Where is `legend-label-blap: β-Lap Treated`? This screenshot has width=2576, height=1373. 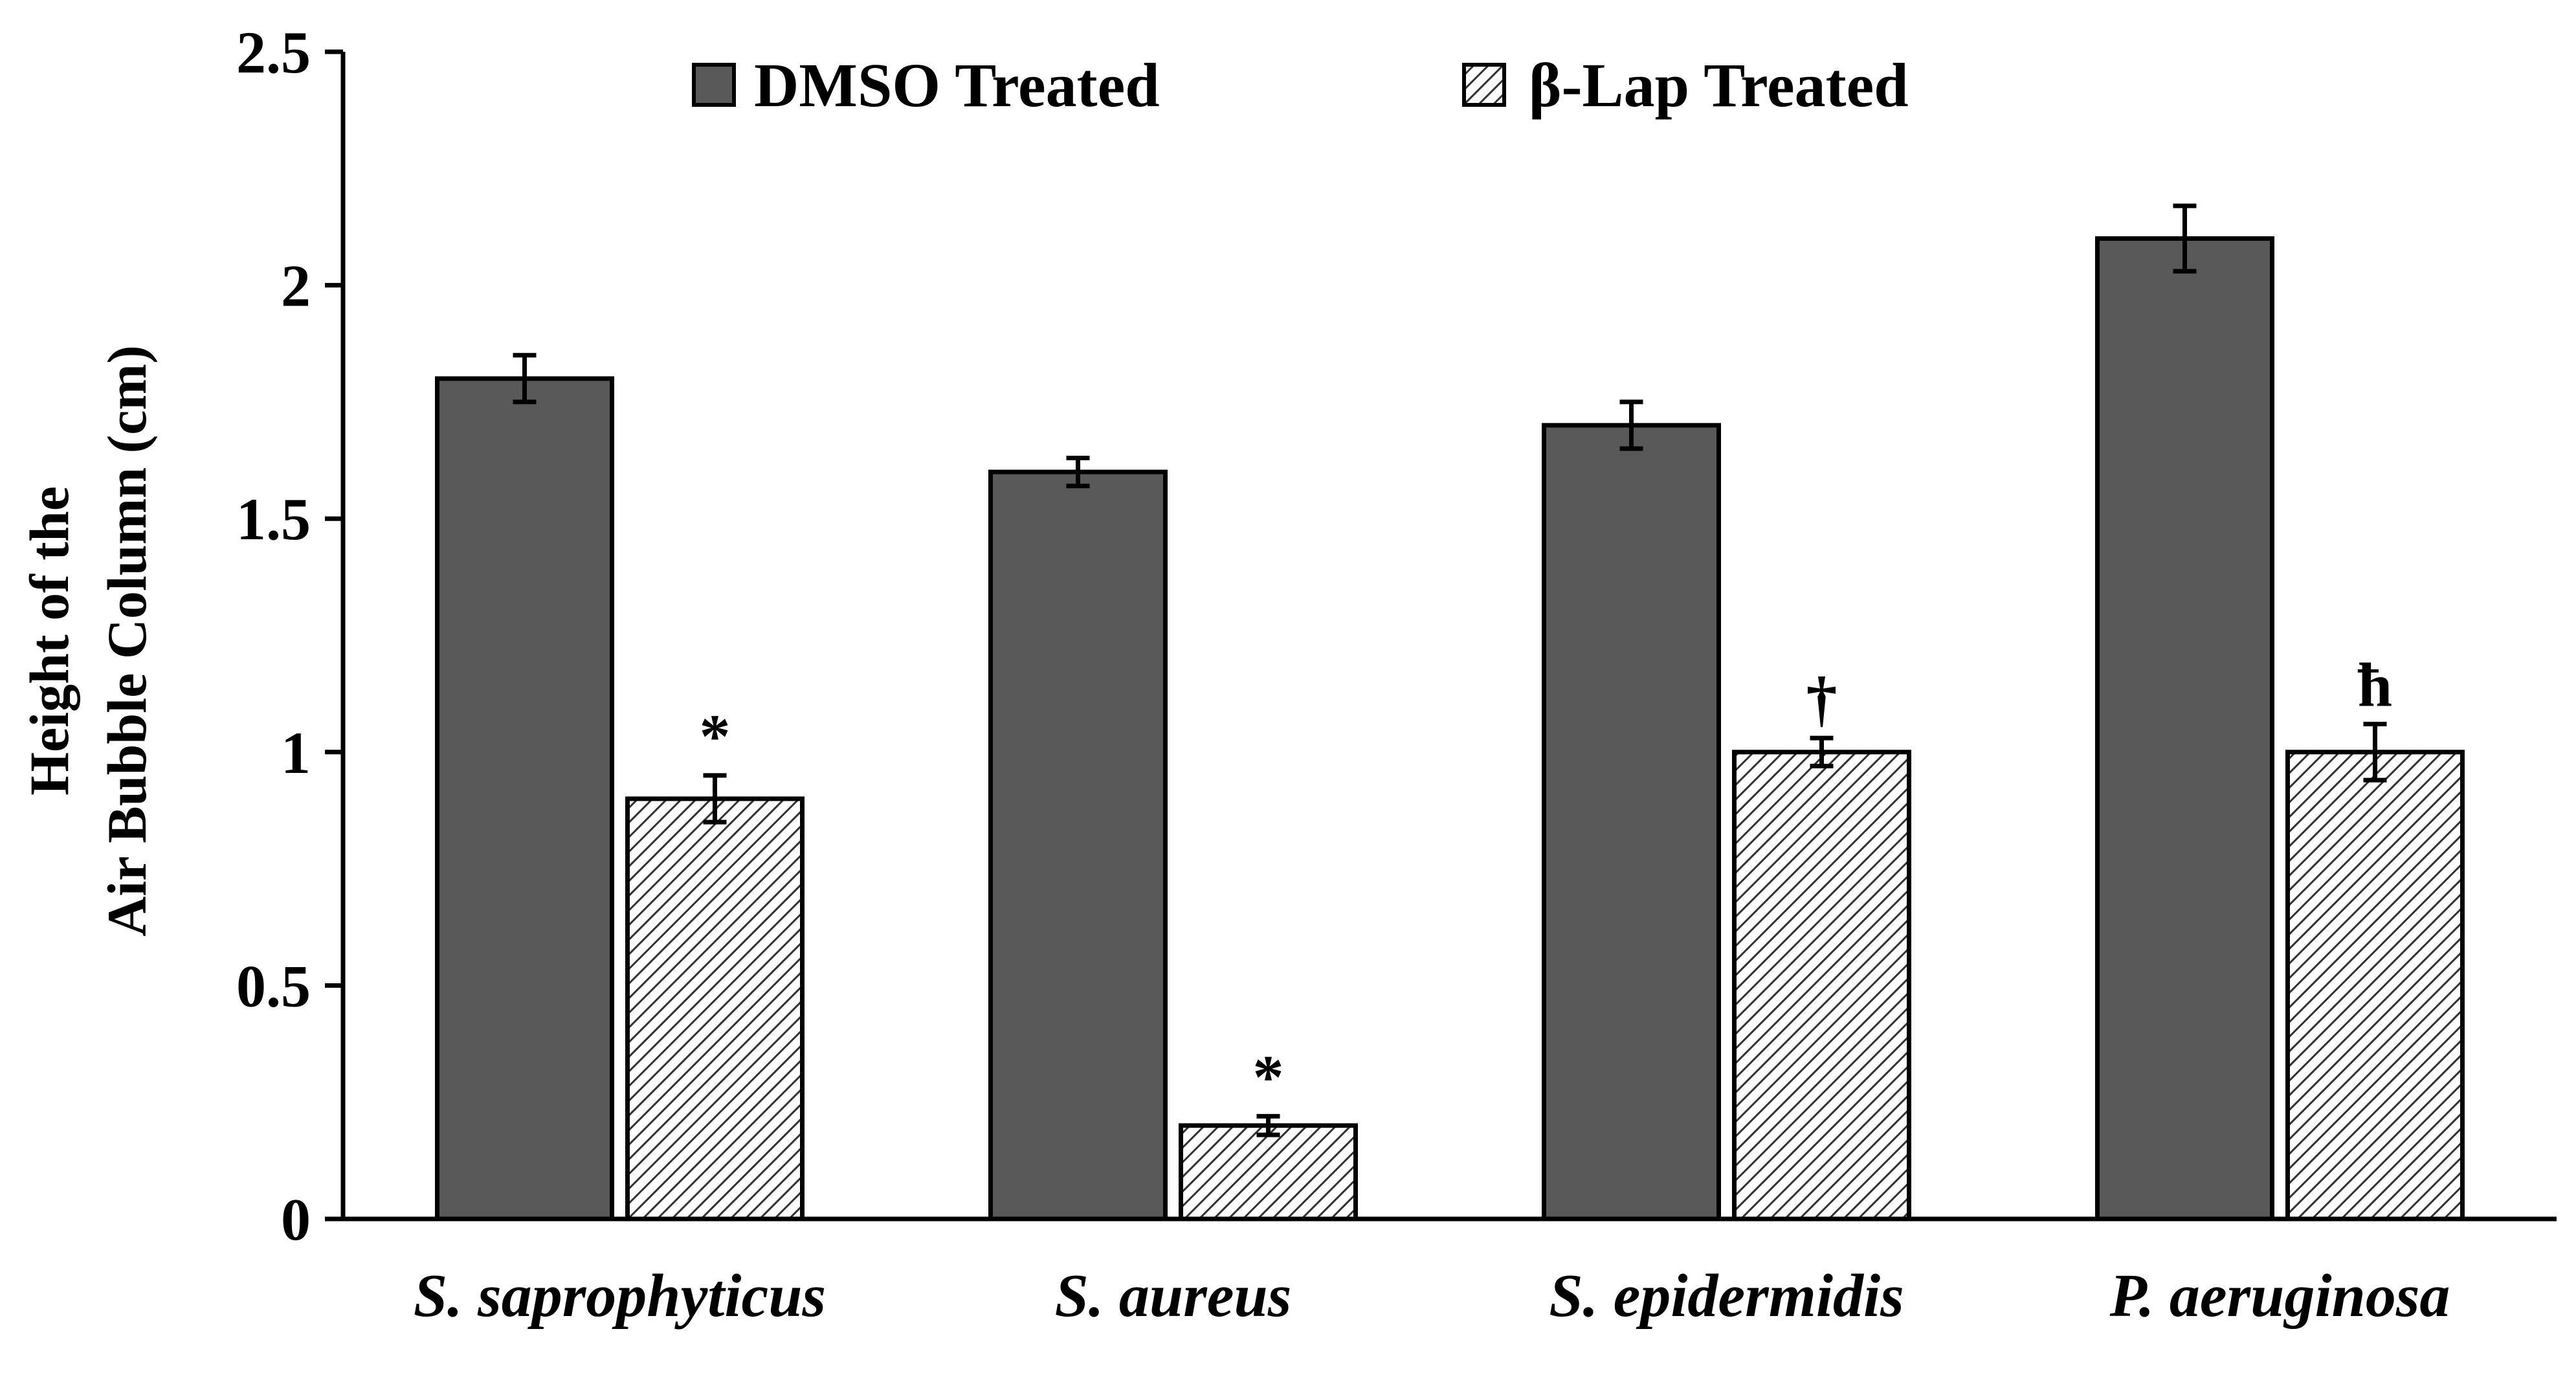
legend-label-blap: β-Lap Treated is located at coordinates (1719, 85).